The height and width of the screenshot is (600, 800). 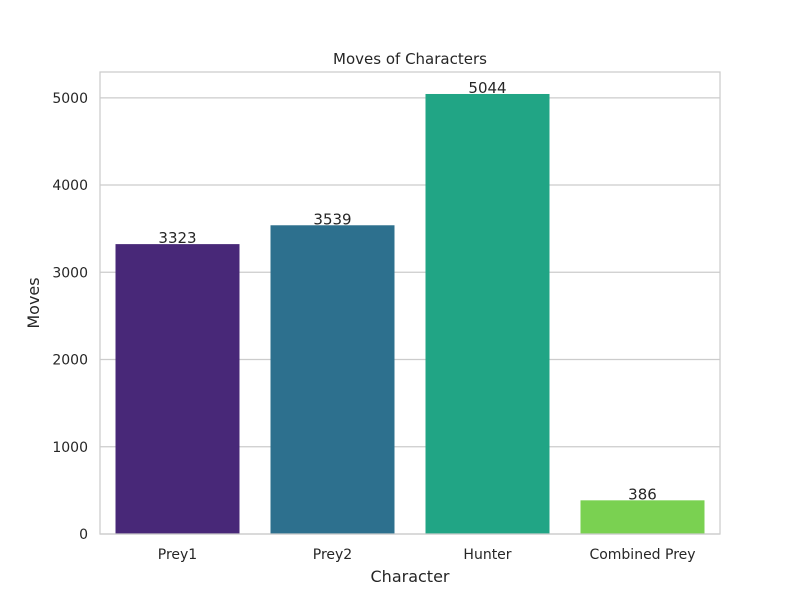 I want to click on y-tick-label: 1000, so click(x=70, y=448).